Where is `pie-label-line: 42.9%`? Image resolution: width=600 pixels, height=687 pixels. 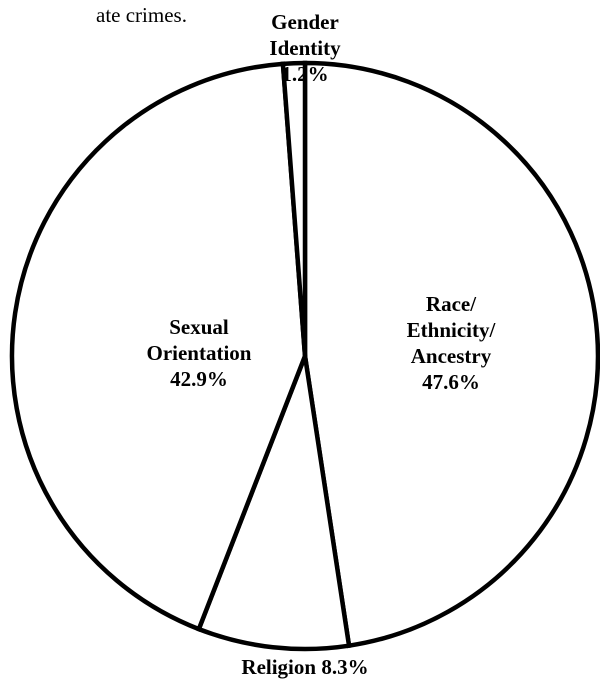
pie-label-line: 42.9% is located at coordinates (199, 379).